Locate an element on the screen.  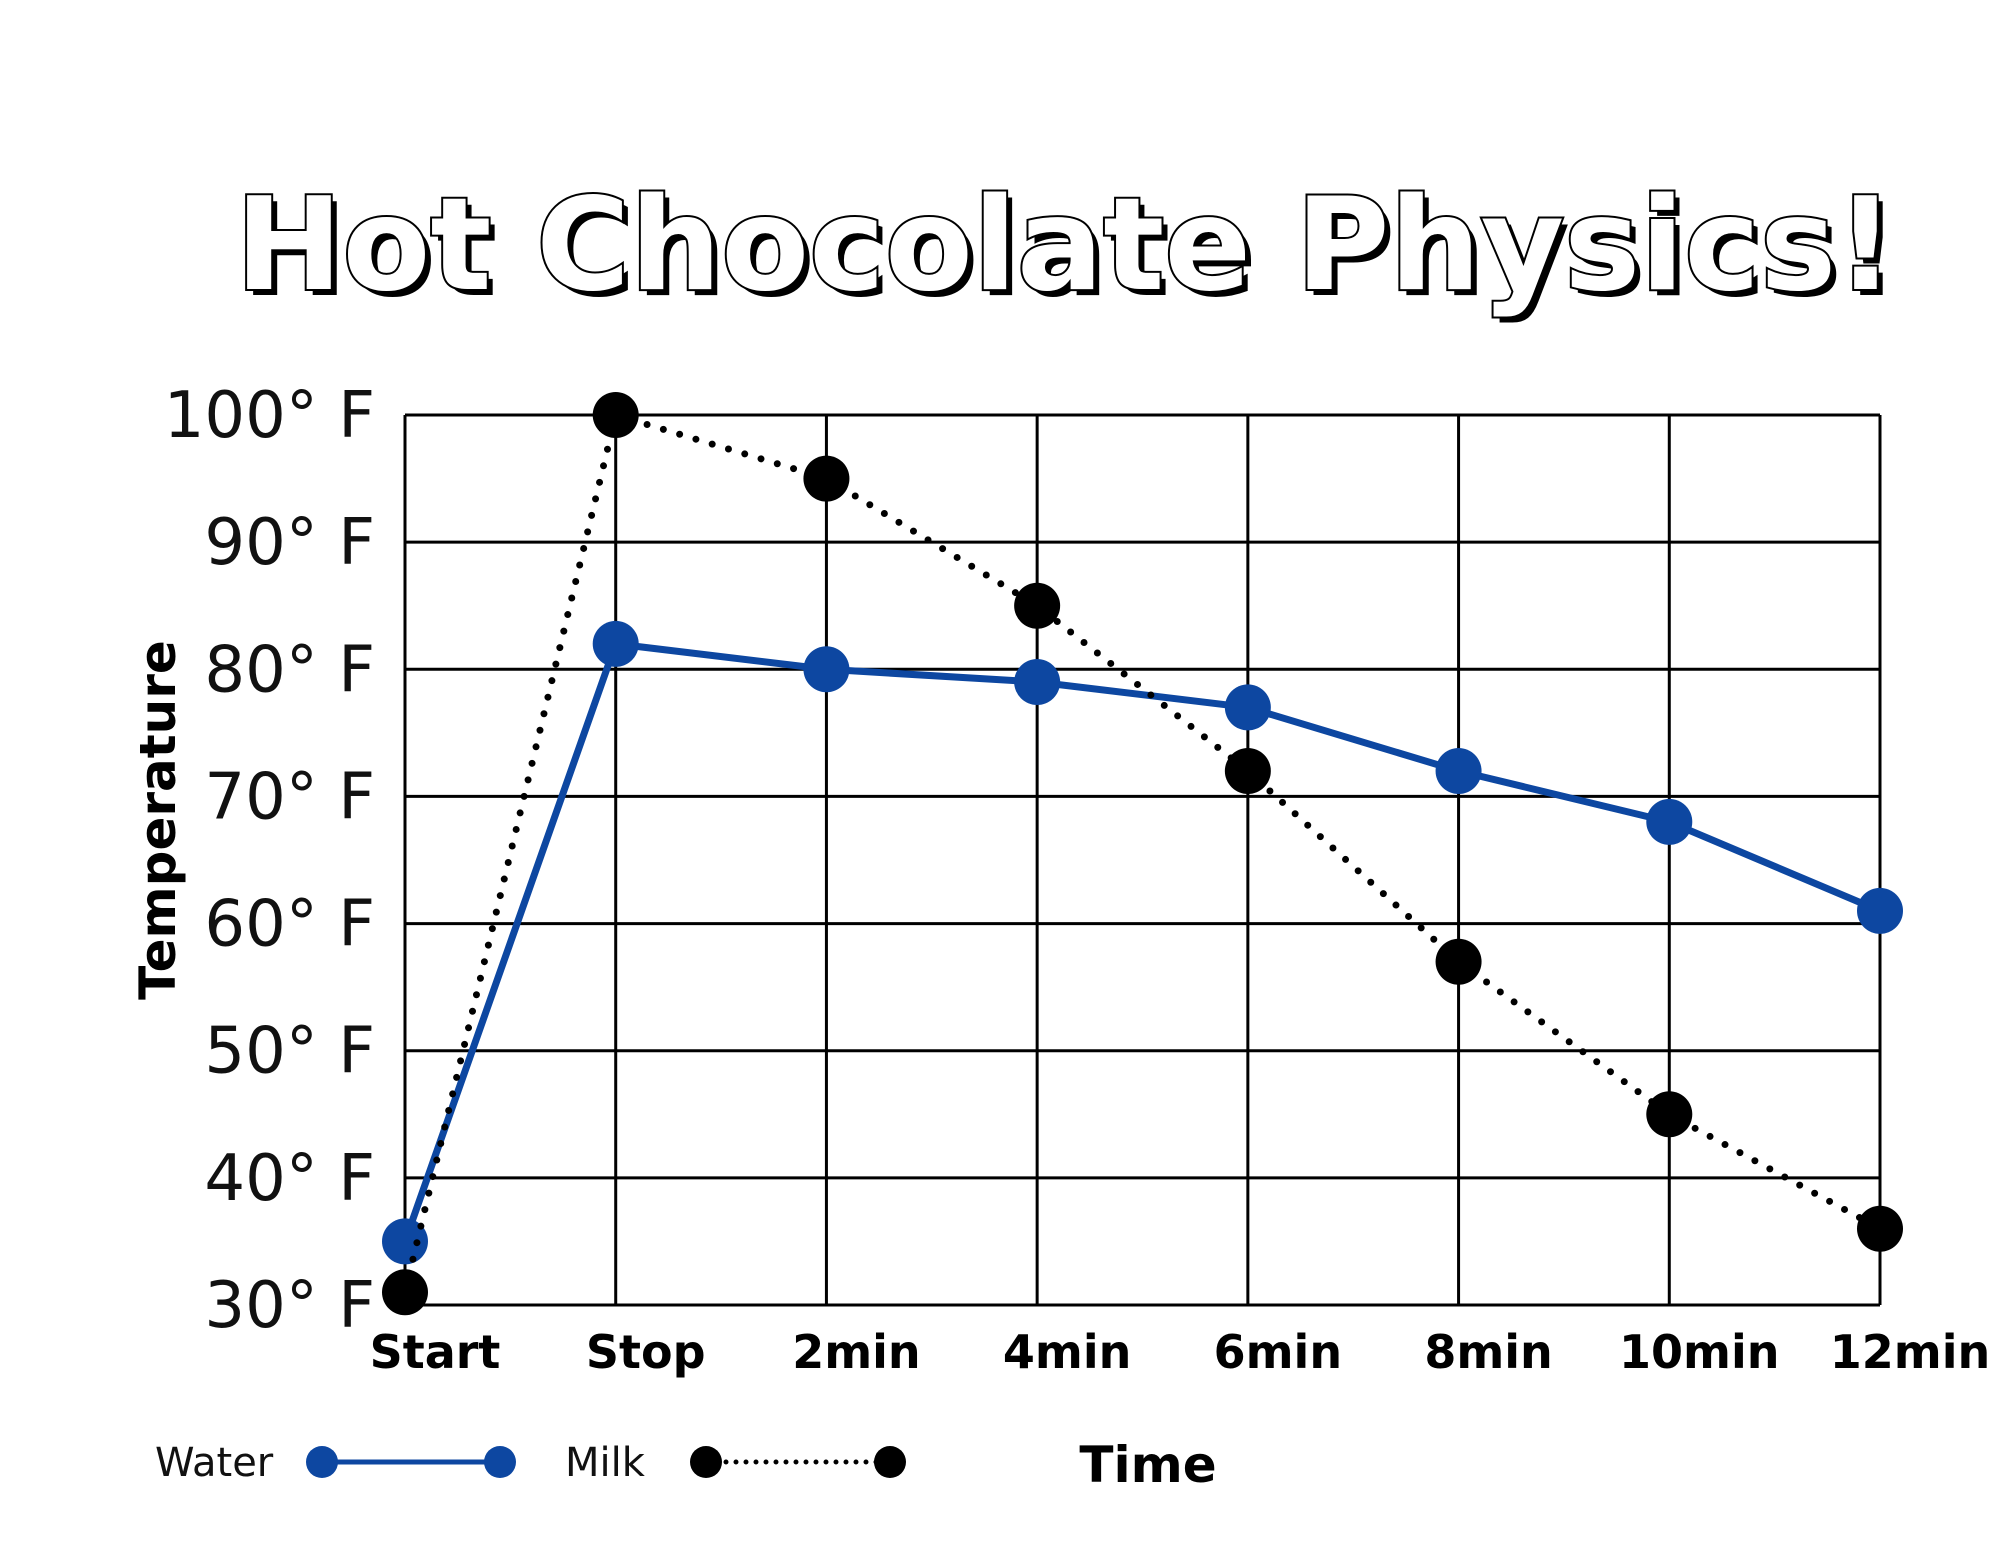
legend-item-water: Water is located at coordinates (335, 1463).